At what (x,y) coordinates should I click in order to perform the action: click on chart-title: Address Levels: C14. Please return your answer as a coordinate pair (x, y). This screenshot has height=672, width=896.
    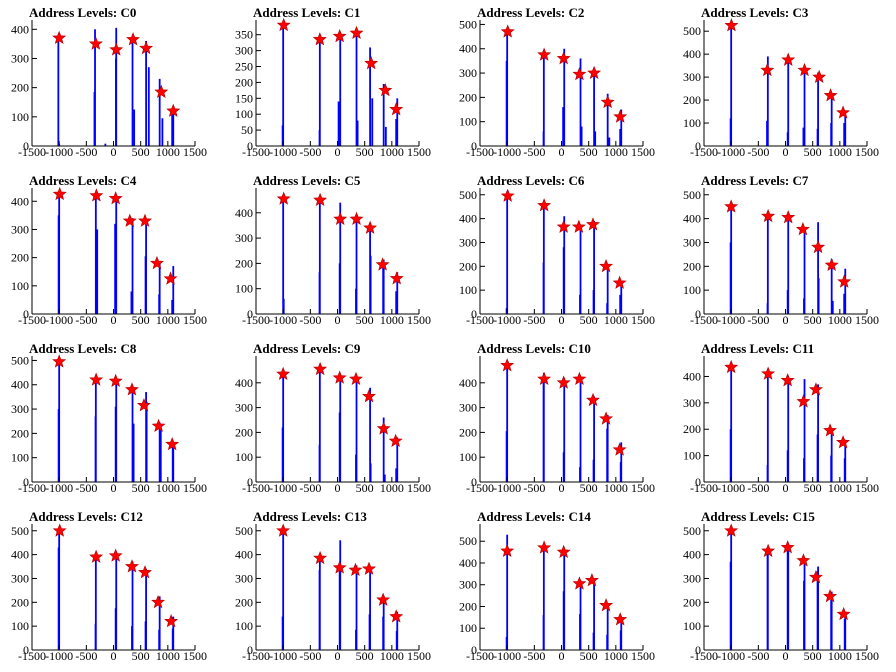
    Looking at the image, I should click on (534, 516).